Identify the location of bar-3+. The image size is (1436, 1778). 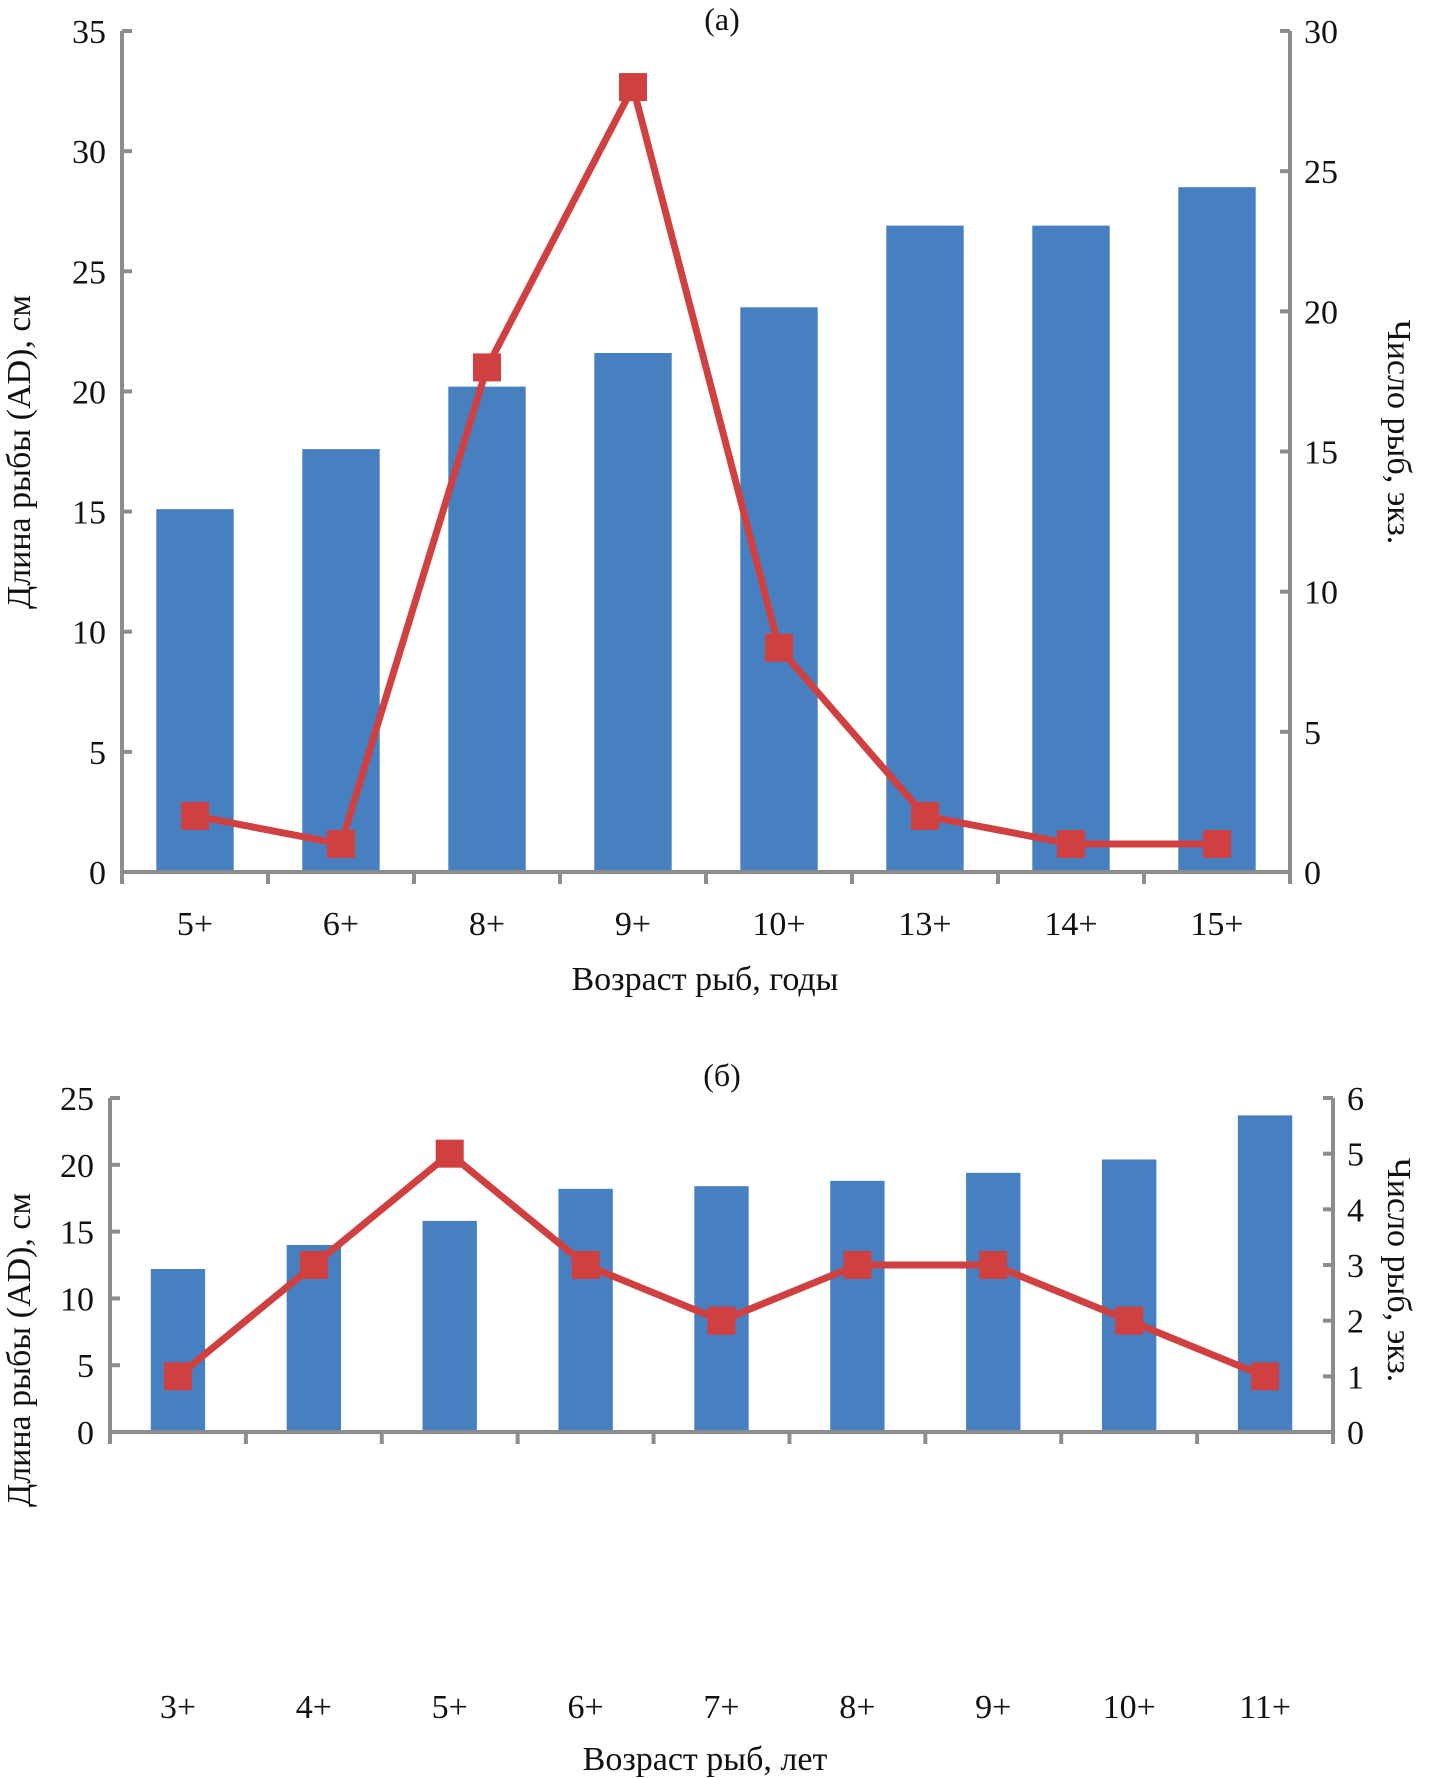
(178, 1350).